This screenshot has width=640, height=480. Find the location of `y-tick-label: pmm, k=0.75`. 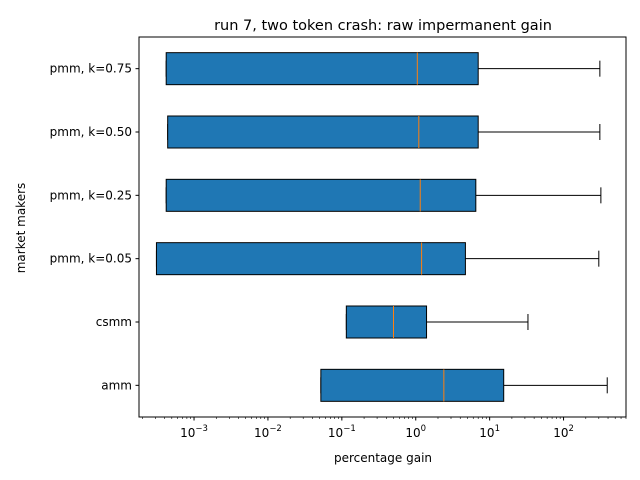

y-tick-label: pmm, k=0.75 is located at coordinates (91, 69).